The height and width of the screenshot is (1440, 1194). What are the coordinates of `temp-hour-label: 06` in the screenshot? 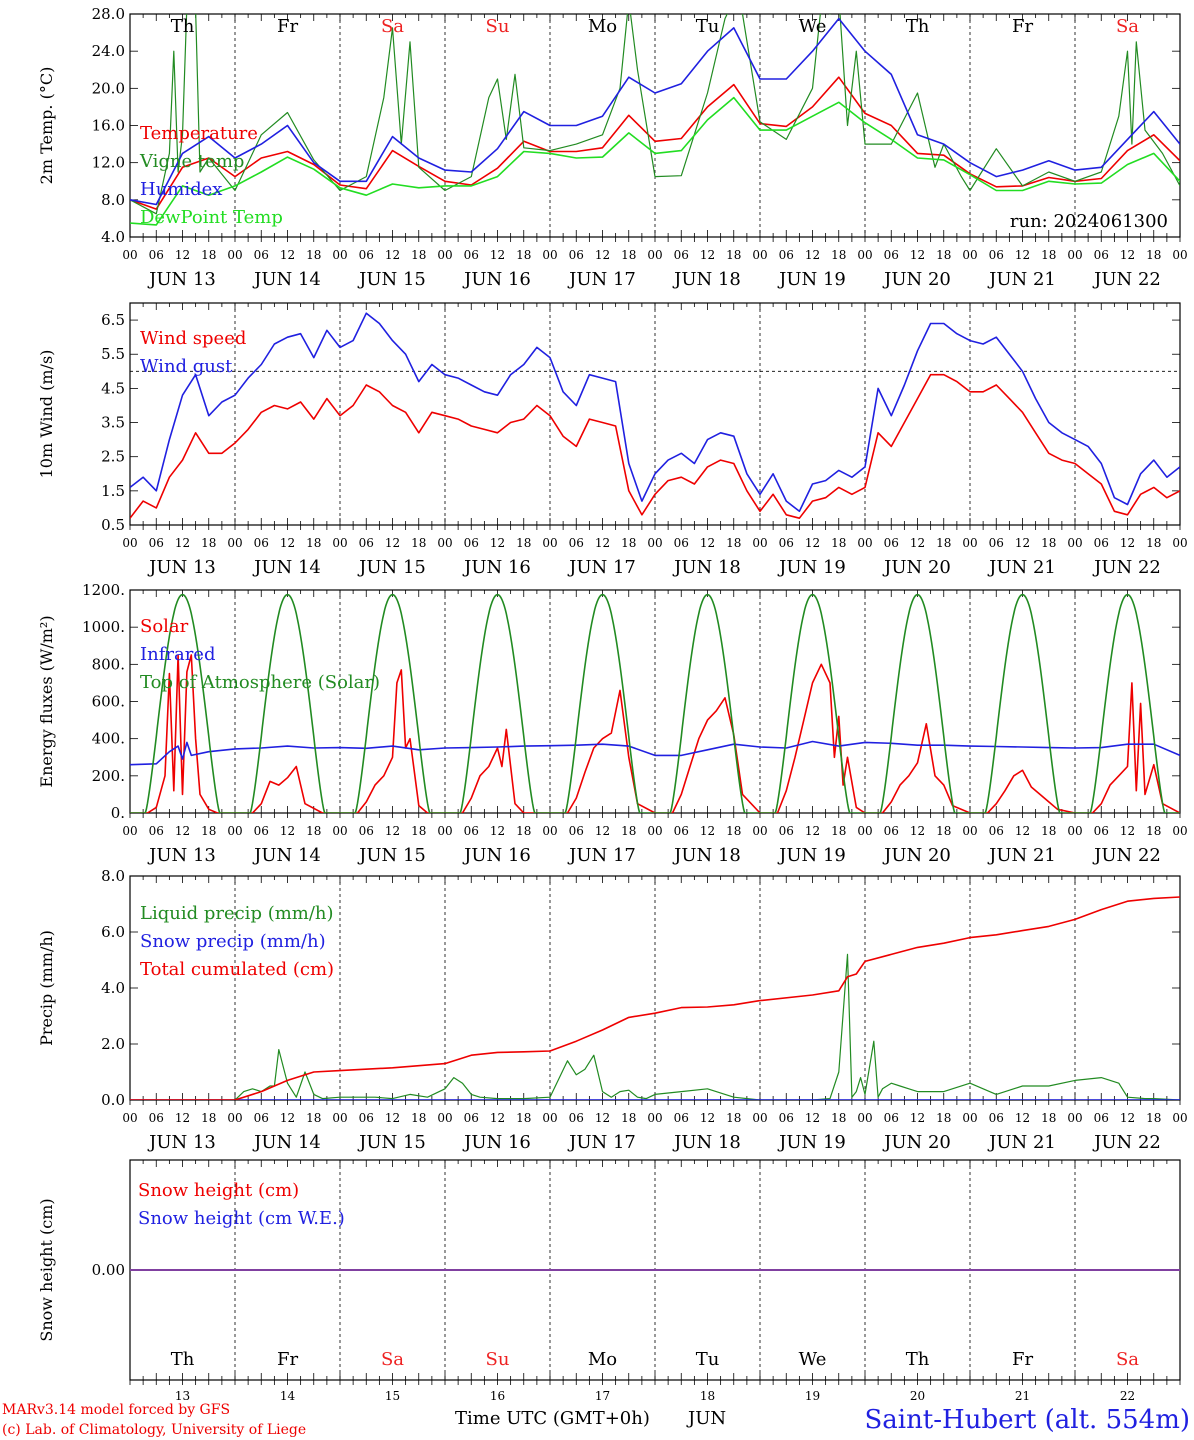 It's located at (156, 255).